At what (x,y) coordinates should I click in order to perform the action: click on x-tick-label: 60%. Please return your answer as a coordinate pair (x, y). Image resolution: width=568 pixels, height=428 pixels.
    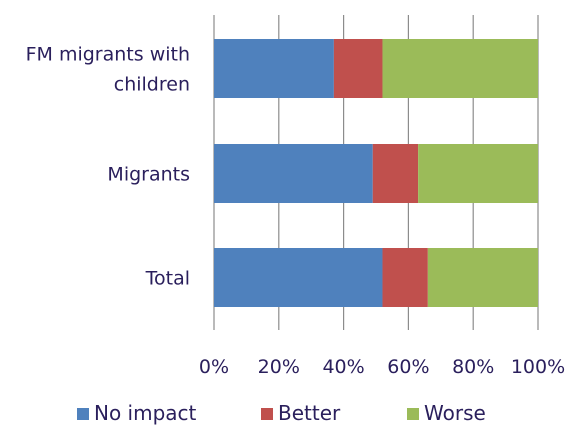
    Looking at the image, I should click on (408, 367).